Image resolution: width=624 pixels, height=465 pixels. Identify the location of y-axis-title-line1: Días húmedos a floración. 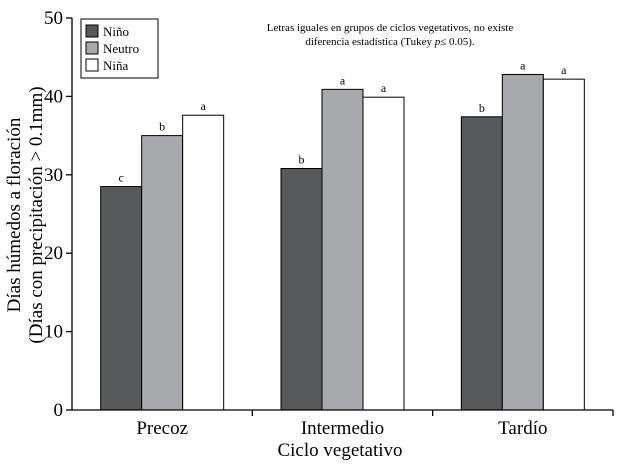
(14, 214).